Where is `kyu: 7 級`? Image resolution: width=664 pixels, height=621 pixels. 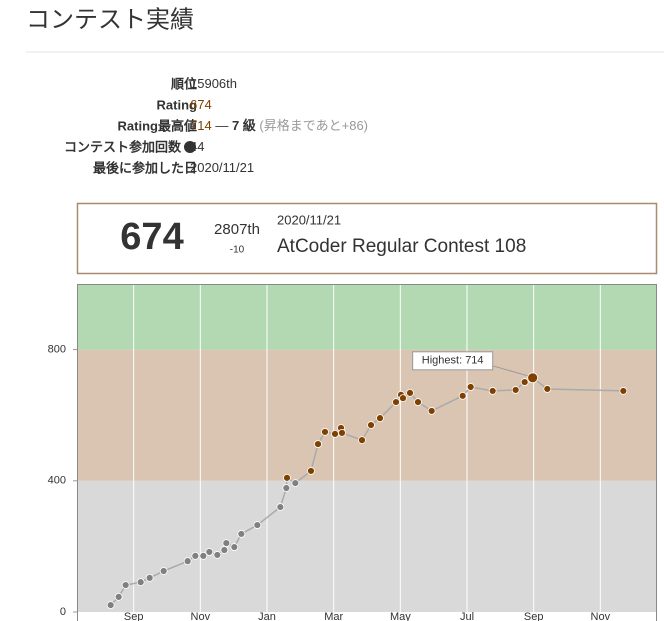
kyu: 7 級 is located at coordinates (244, 125).